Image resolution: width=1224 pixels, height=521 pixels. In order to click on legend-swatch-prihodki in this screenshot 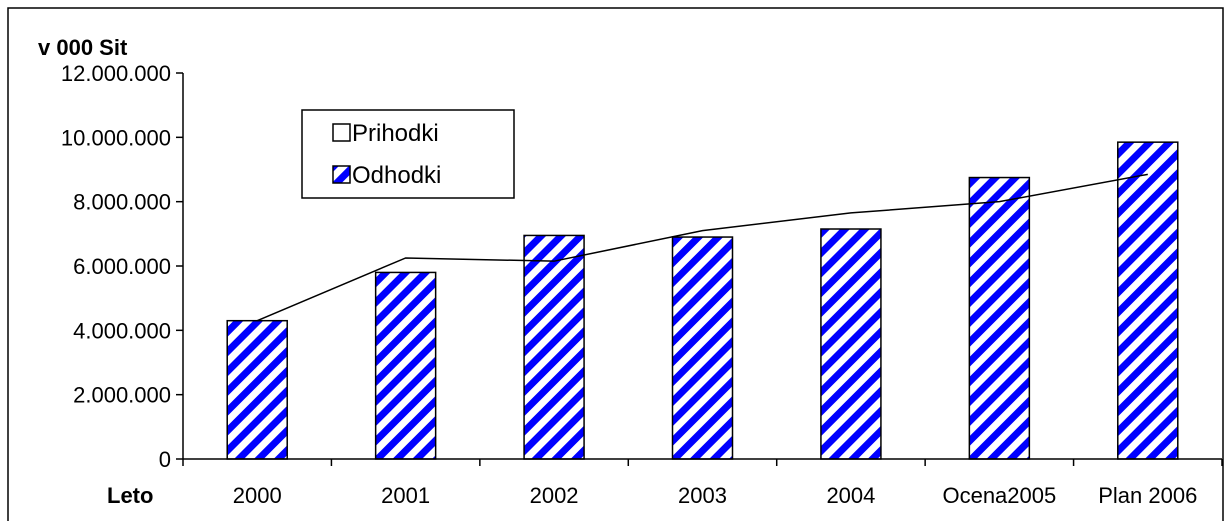, I will do `click(341, 132)`.